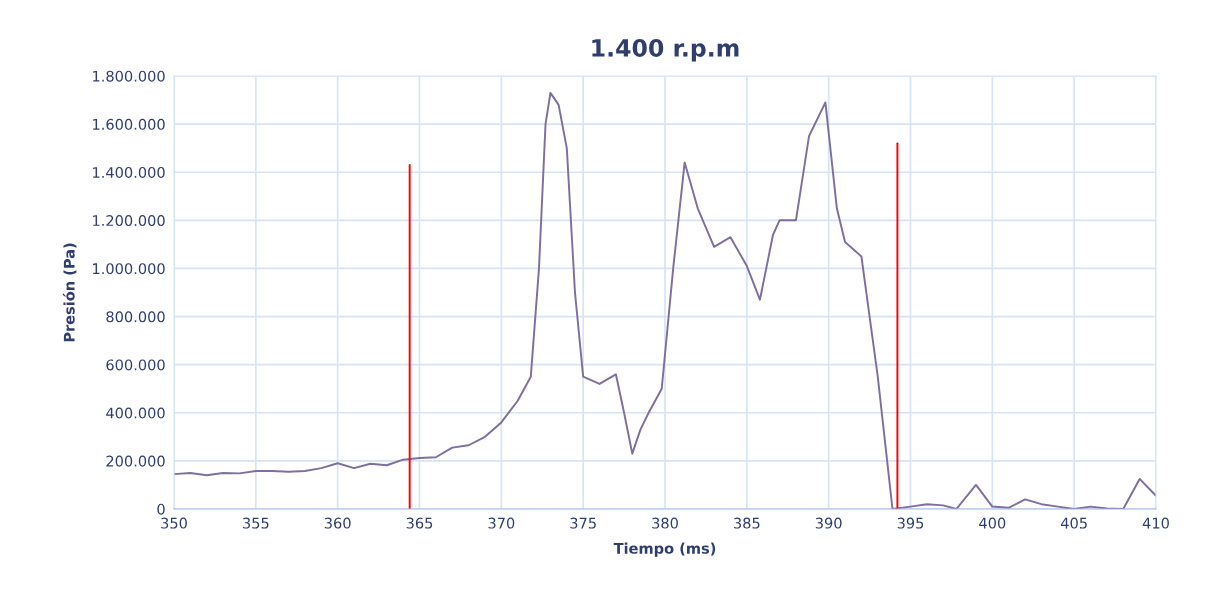 This screenshot has height=593, width=1232. I want to click on y-tick-label: 400.000, so click(135, 413).